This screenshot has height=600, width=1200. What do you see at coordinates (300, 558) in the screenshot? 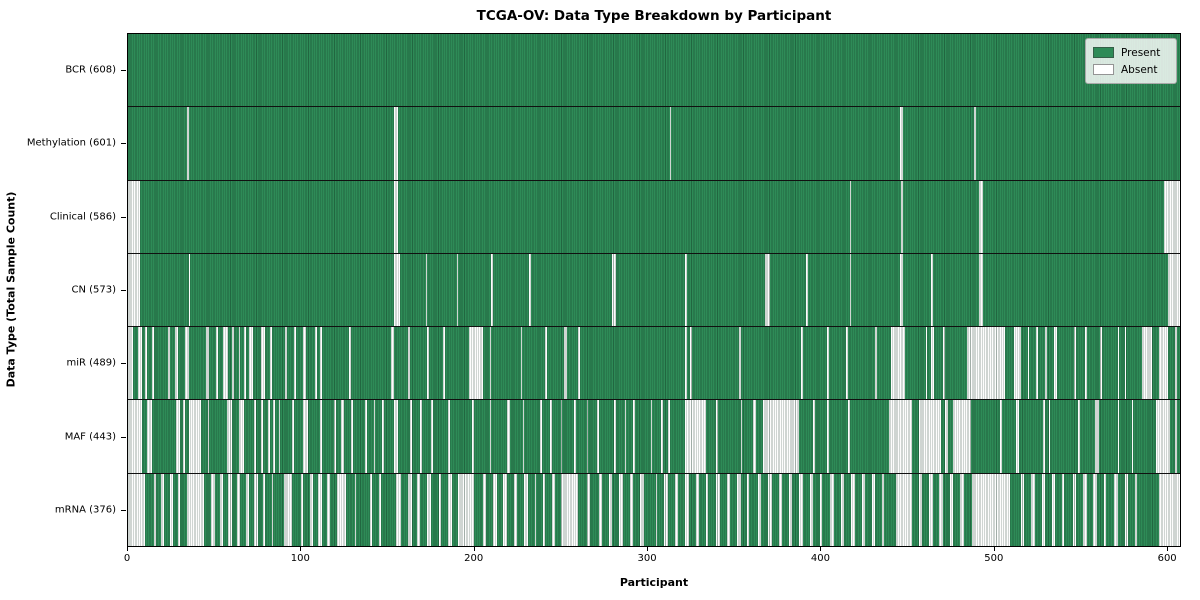
I see `x-tick-label: 100` at bounding box center [300, 558].